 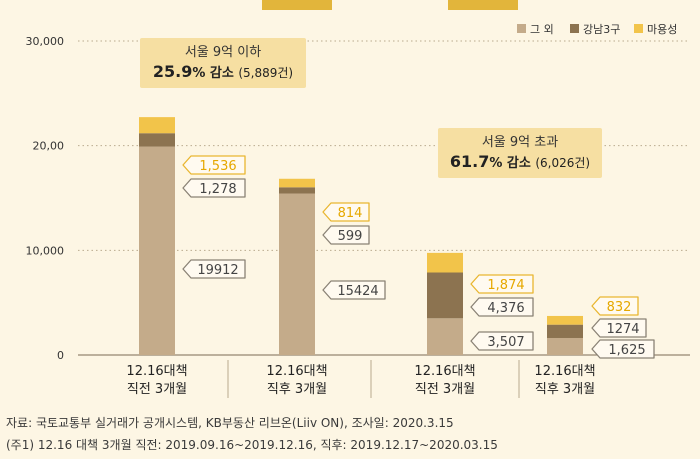 I want to click on annotation-detail: (6,026건), so click(x=562, y=163).